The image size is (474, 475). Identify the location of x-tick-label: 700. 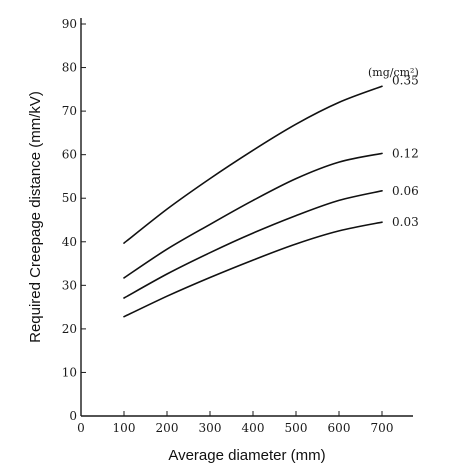
(382, 428).